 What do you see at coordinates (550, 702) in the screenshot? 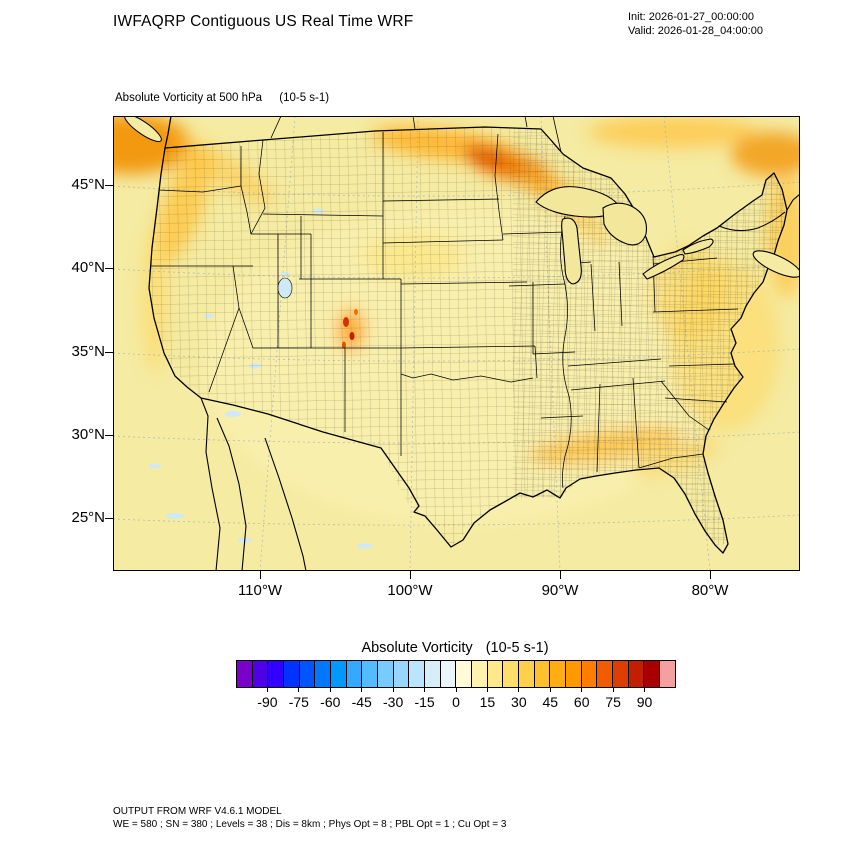
I see `colorbar-tick-label: 45` at bounding box center [550, 702].